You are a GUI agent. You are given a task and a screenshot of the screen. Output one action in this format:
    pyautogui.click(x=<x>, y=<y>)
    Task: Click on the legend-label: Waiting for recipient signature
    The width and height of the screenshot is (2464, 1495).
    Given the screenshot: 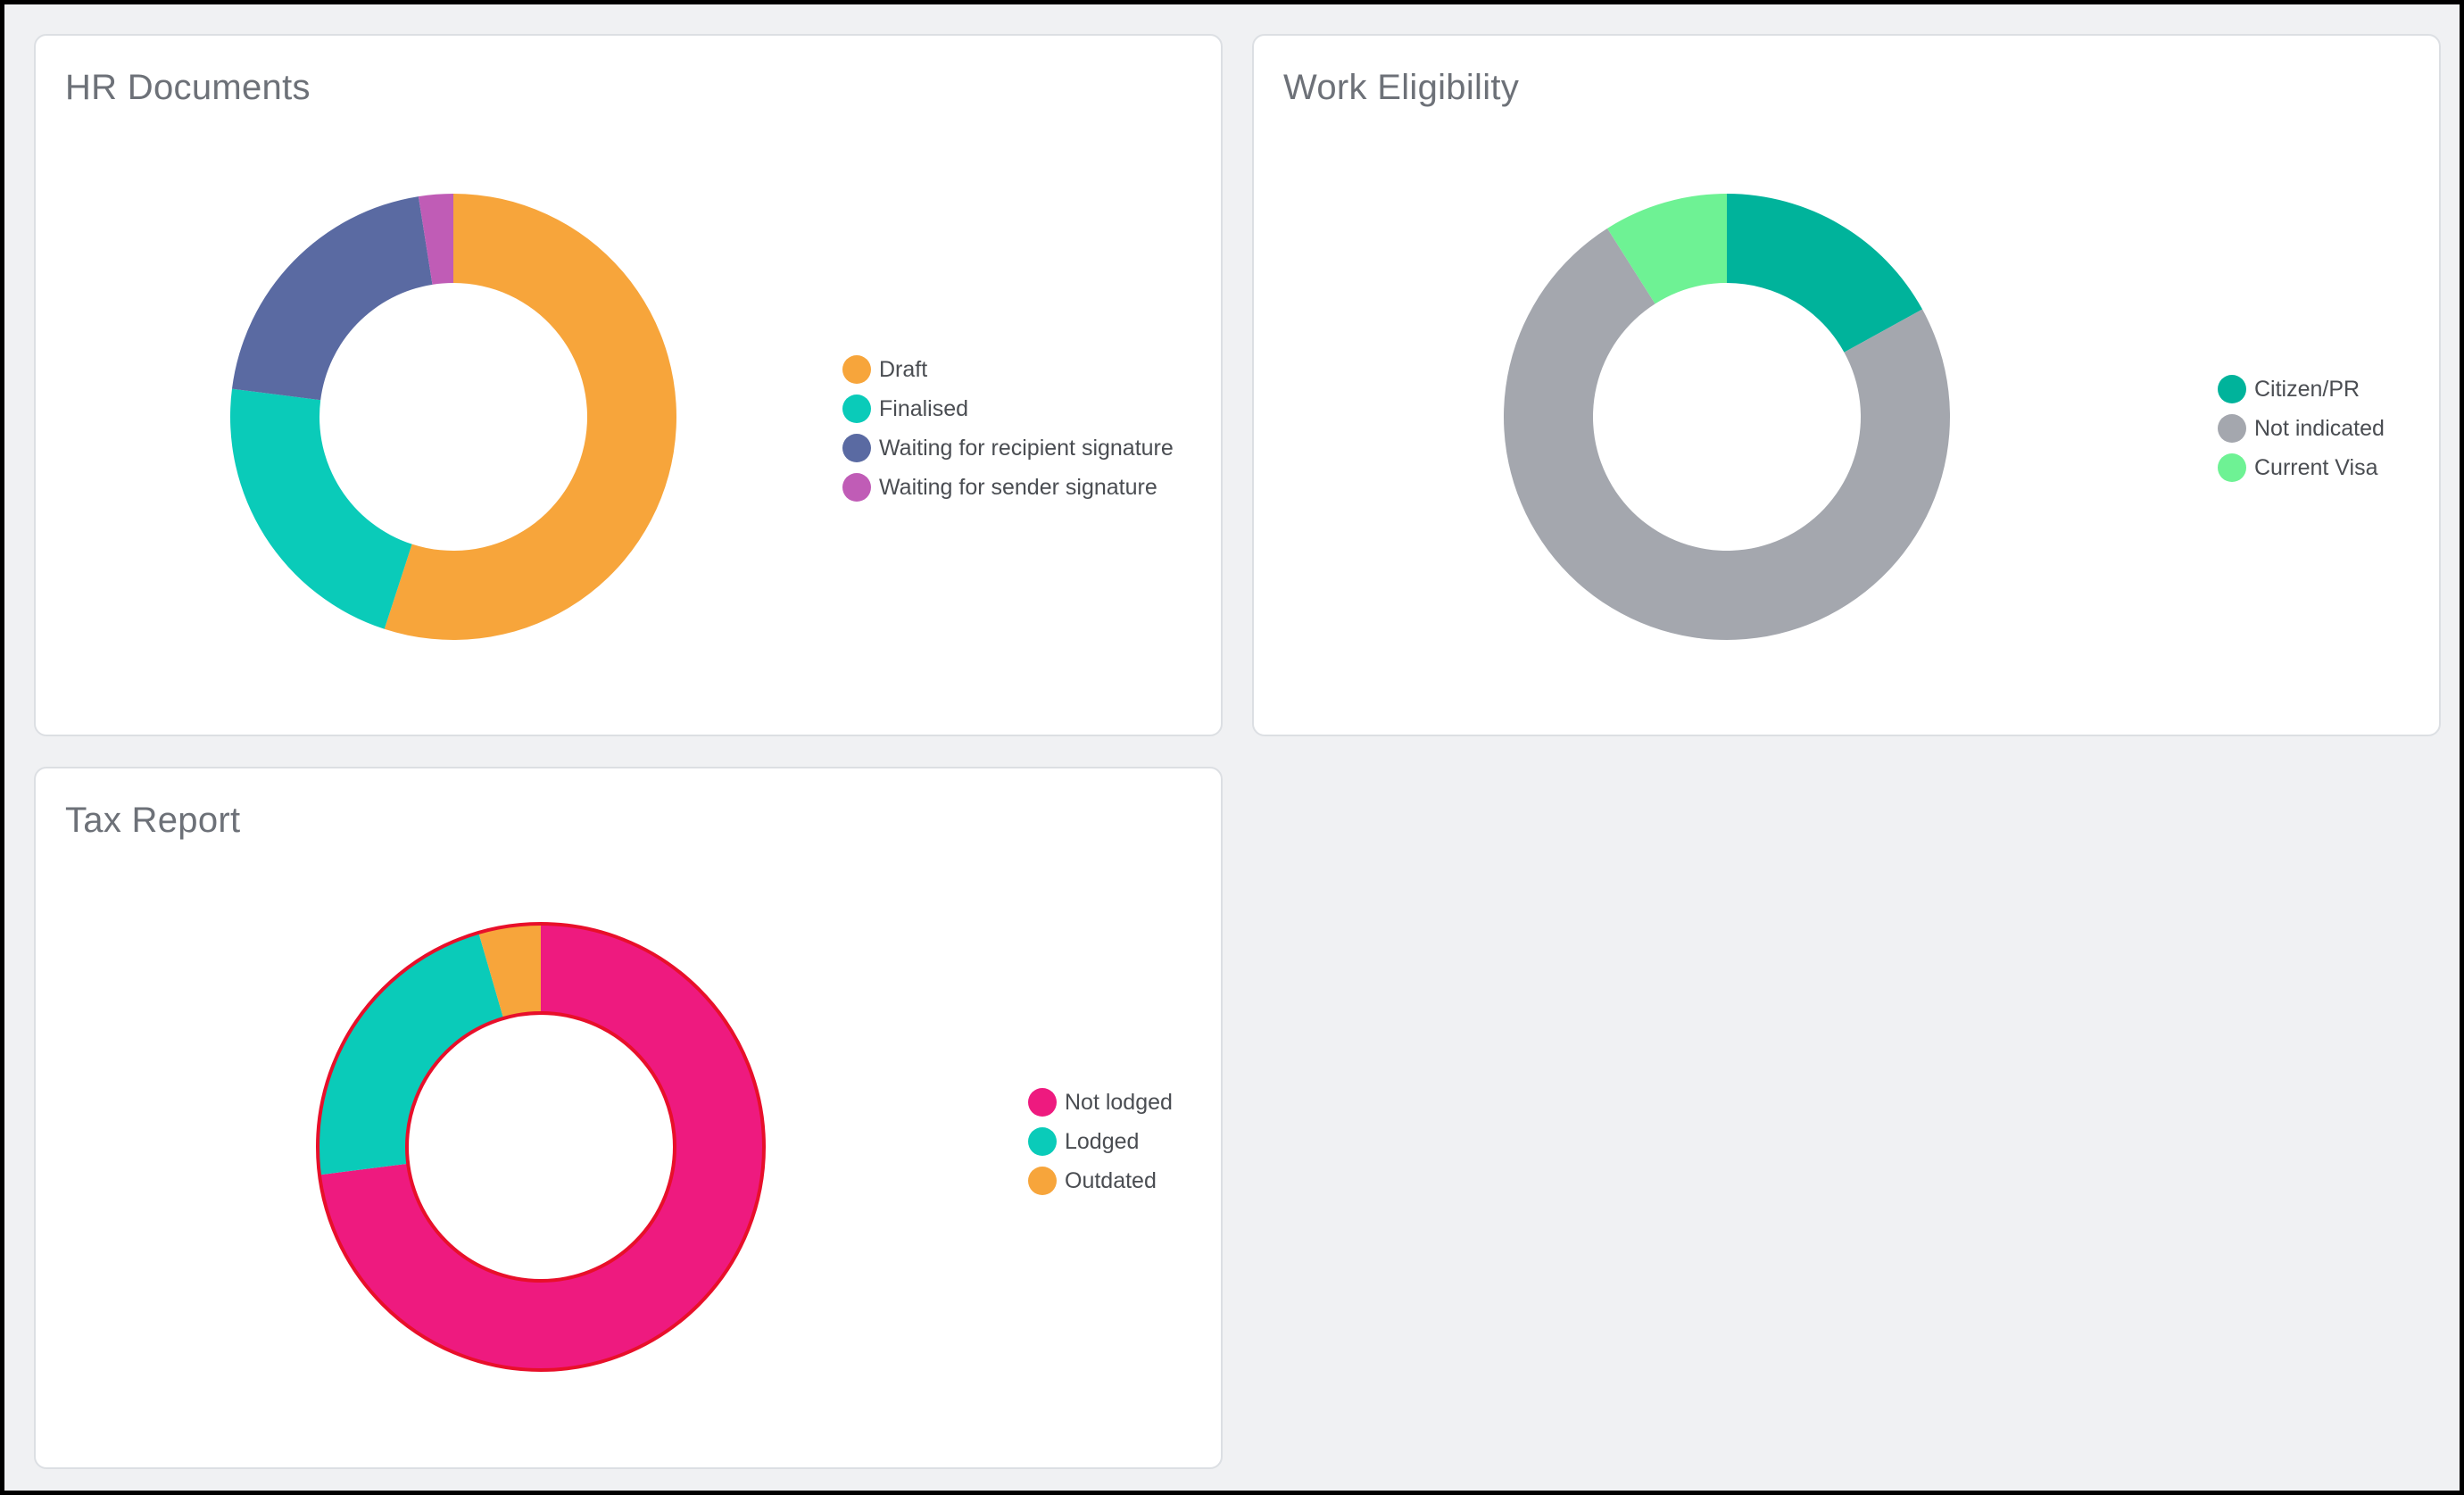 What is the action you would take?
    pyautogui.click(x=1026, y=448)
    